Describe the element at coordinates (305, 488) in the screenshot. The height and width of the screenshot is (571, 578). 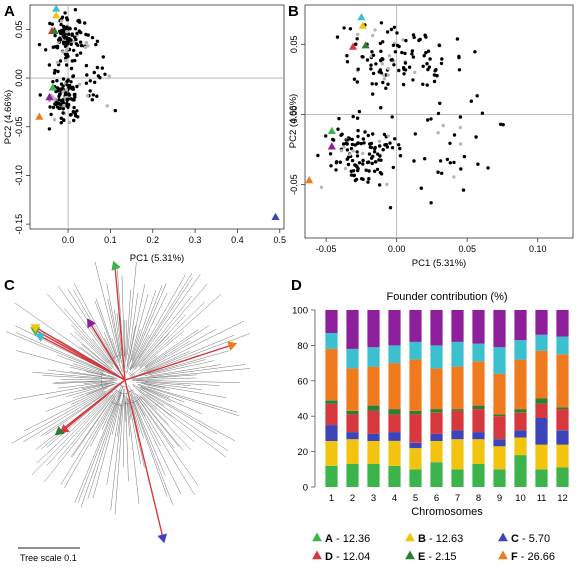
I see `y-tick-label: 0` at that location.